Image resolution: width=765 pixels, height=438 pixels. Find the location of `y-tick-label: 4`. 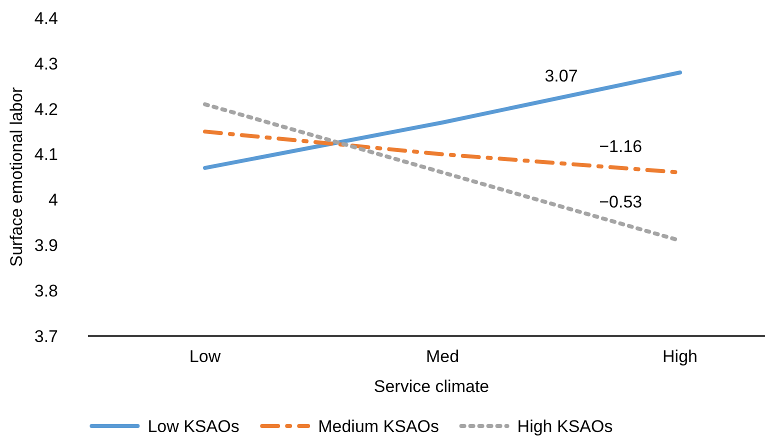

y-tick-label: 4 is located at coordinates (53, 200).